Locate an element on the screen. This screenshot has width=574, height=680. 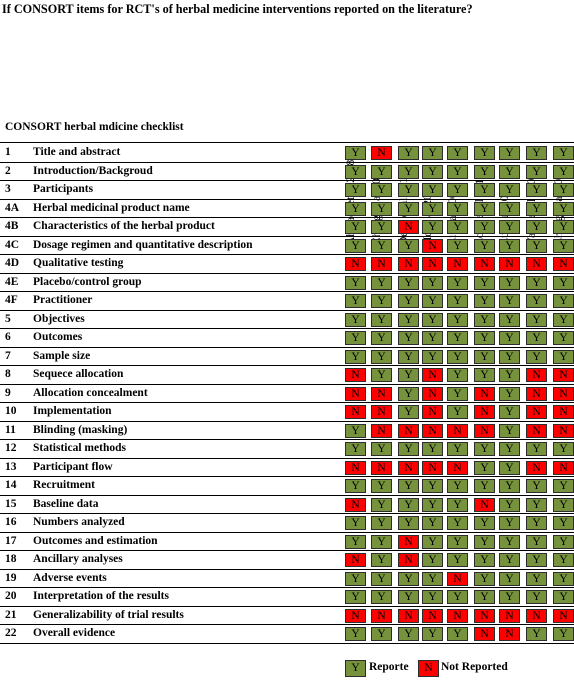
row-label: Introduction/Backgroud is located at coordinates (93, 170).